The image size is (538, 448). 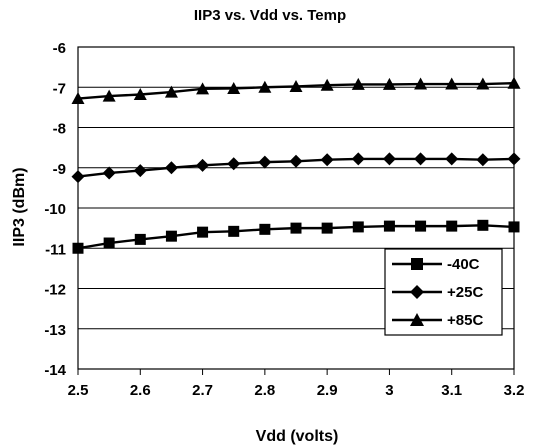 What do you see at coordinates (451, 390) in the screenshot?
I see `x-tick-label: 3.1` at bounding box center [451, 390].